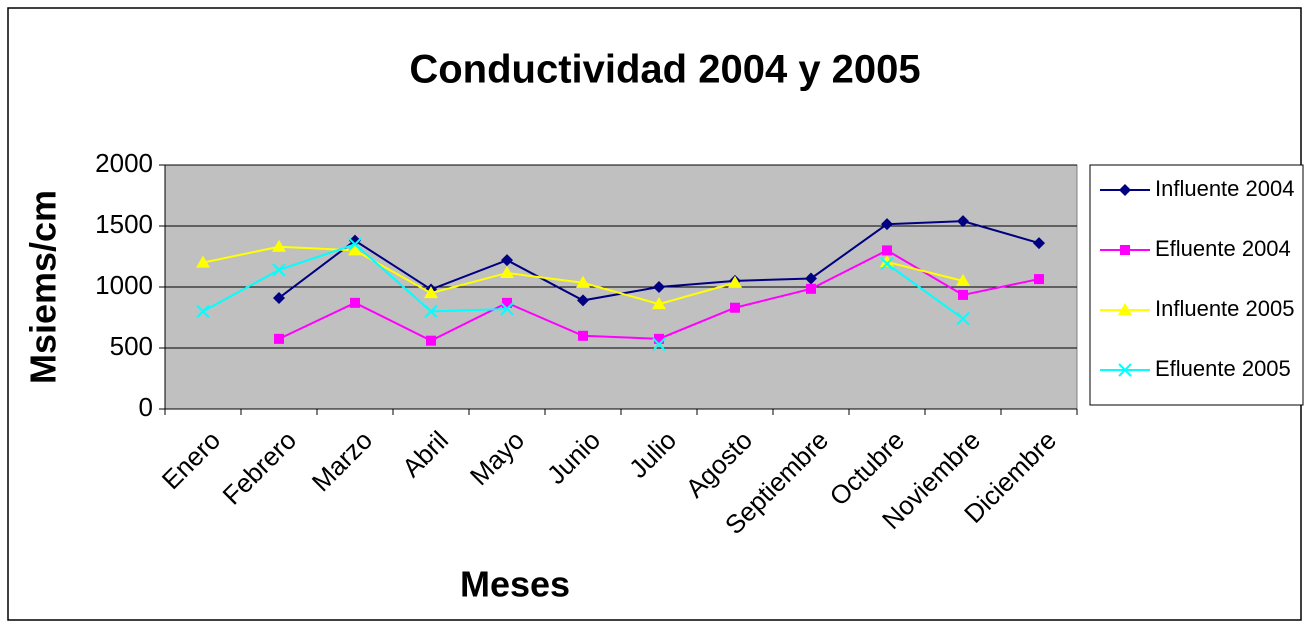 This screenshot has height=624, width=1308. What do you see at coordinates (124, 163) in the screenshot?
I see `y-tick-label: 2000` at bounding box center [124, 163].